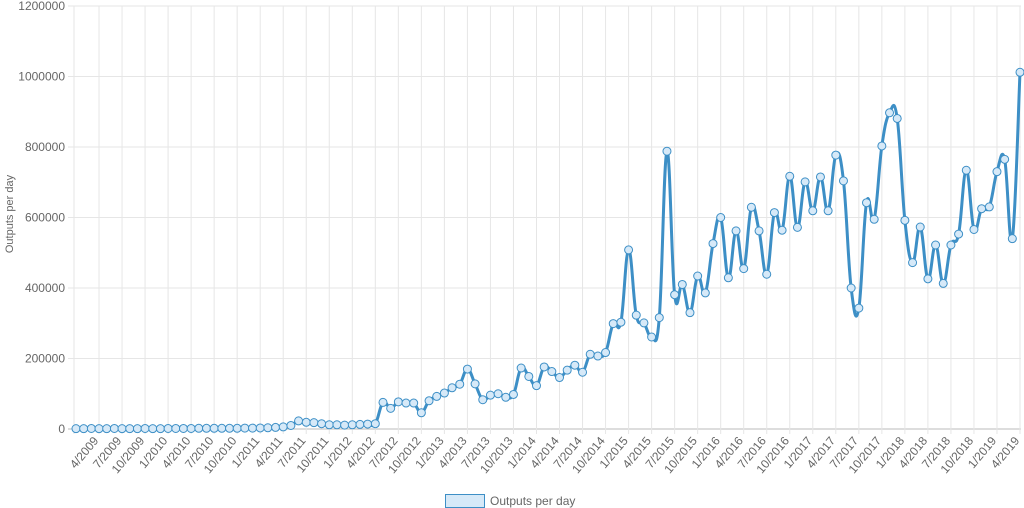 The image size is (1024, 508). Describe the element at coordinates (10, 214) in the screenshot. I see `y-axis-label: Outputs per day` at that location.